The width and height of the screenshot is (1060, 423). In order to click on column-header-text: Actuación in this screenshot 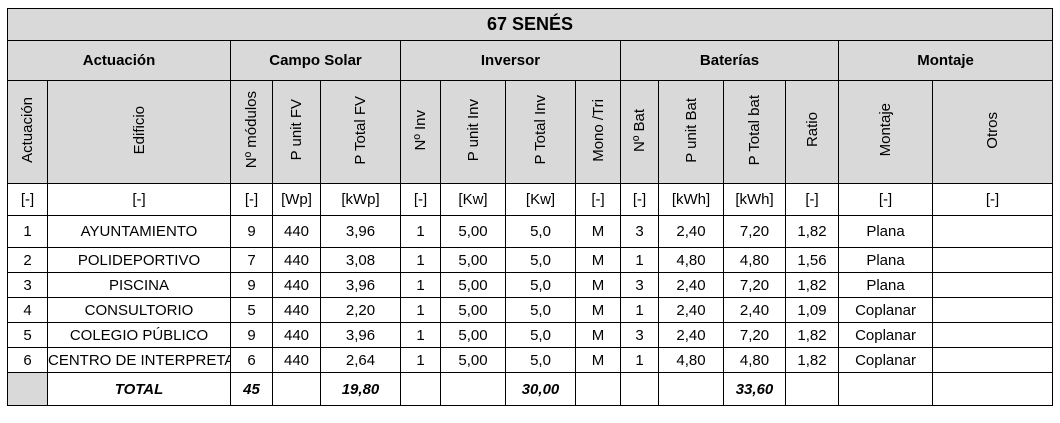, I will do `click(27, 130)`.